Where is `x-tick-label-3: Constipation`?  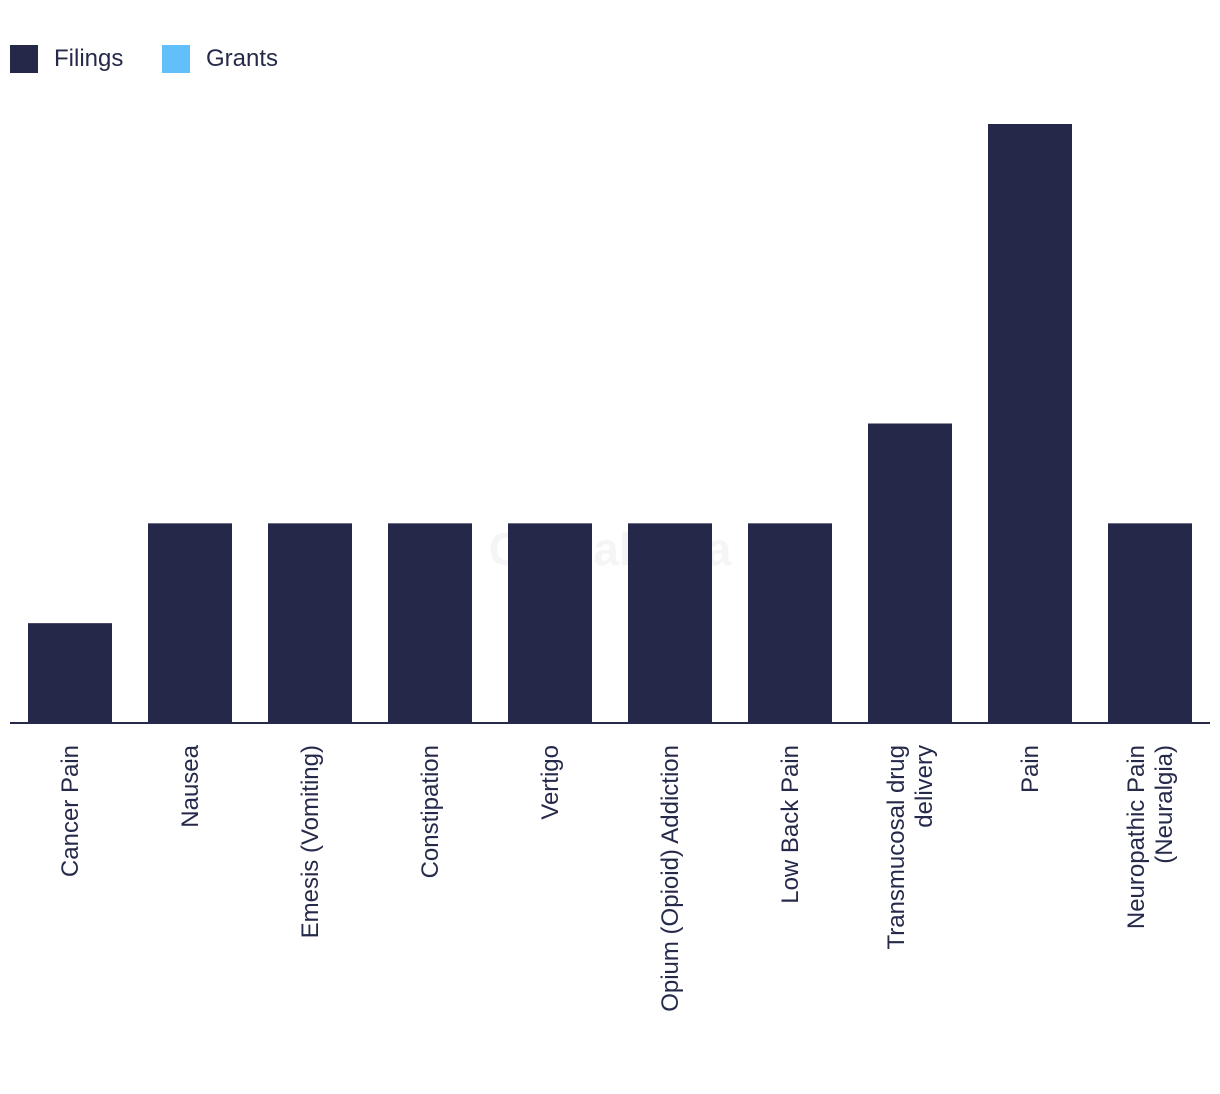
x-tick-label-3: Constipation is located at coordinates (430, 811).